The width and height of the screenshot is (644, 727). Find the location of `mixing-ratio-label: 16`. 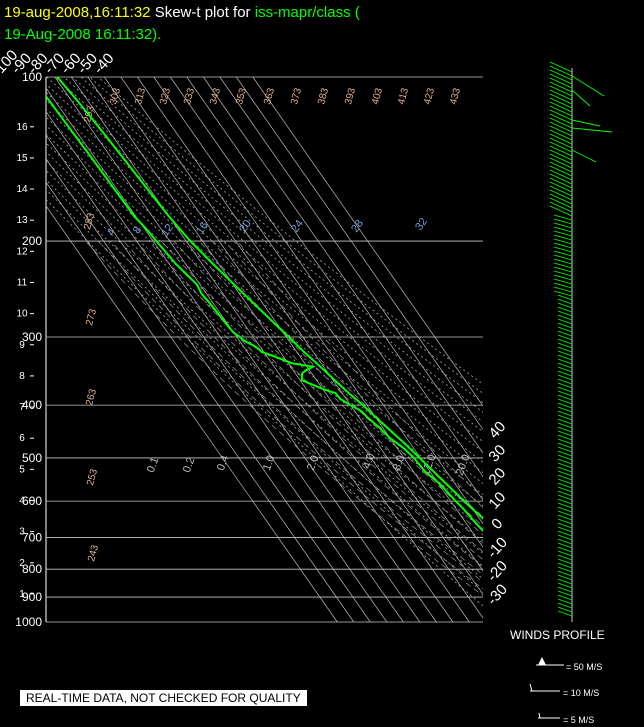

mixing-ratio-label: 16 is located at coordinates (202, 228).